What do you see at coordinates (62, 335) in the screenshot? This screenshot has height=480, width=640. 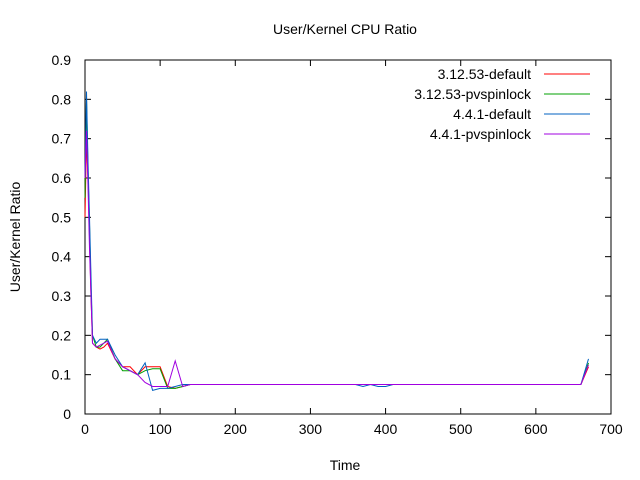 I see `y-tick-label: 0.2` at bounding box center [62, 335].